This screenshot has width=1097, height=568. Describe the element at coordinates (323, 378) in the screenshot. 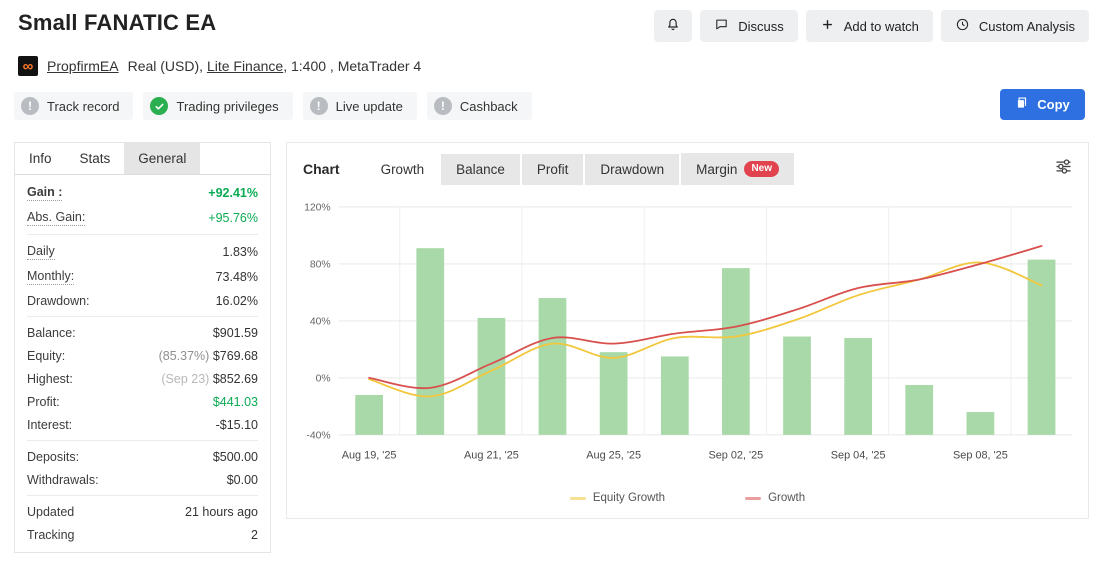

I see `y-axis-tick: 0%` at that location.